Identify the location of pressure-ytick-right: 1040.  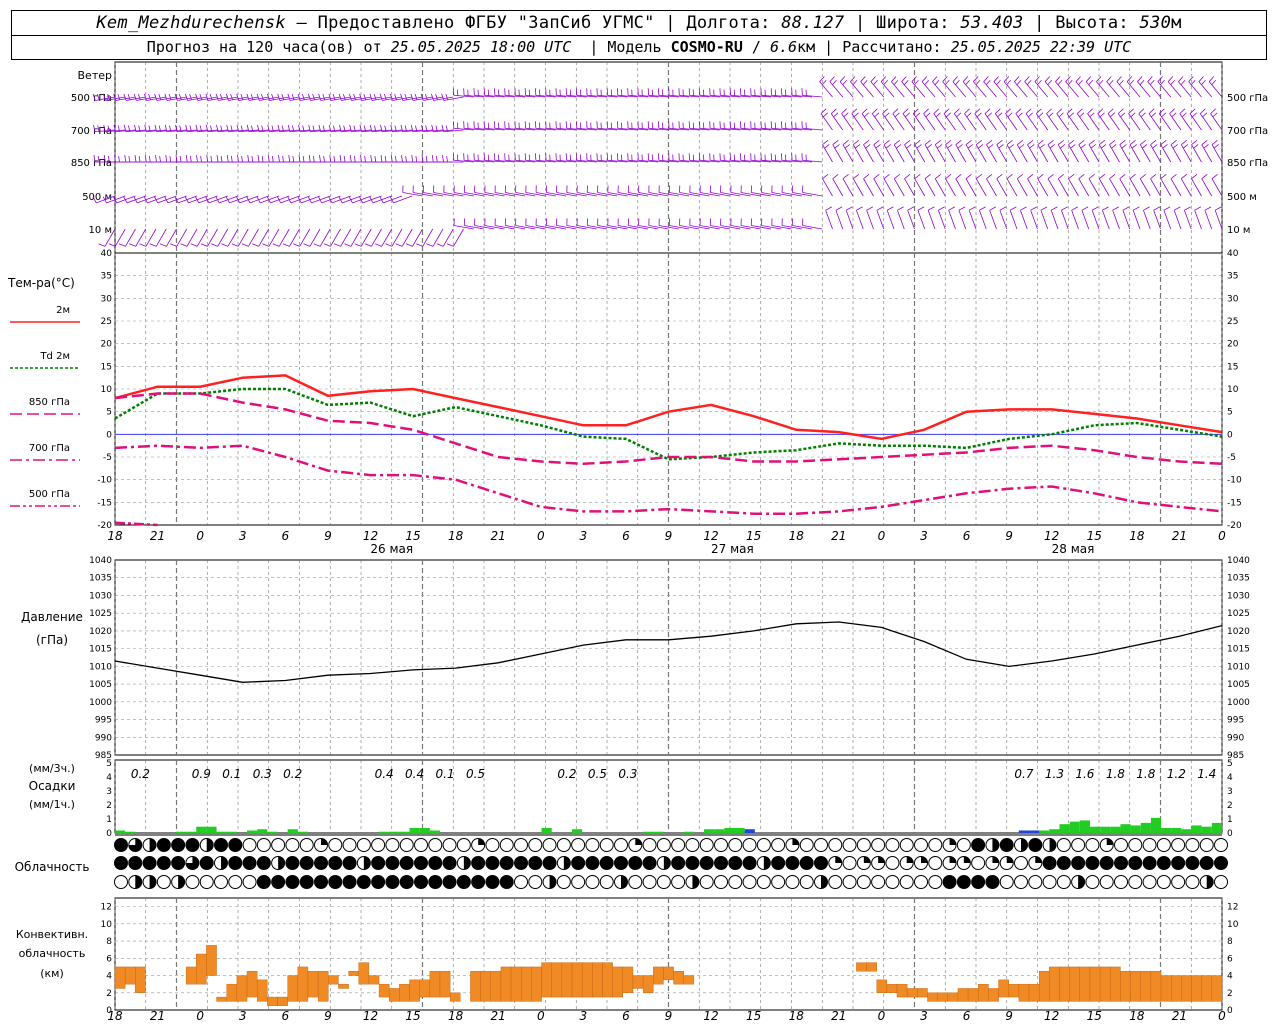
(1238, 561).